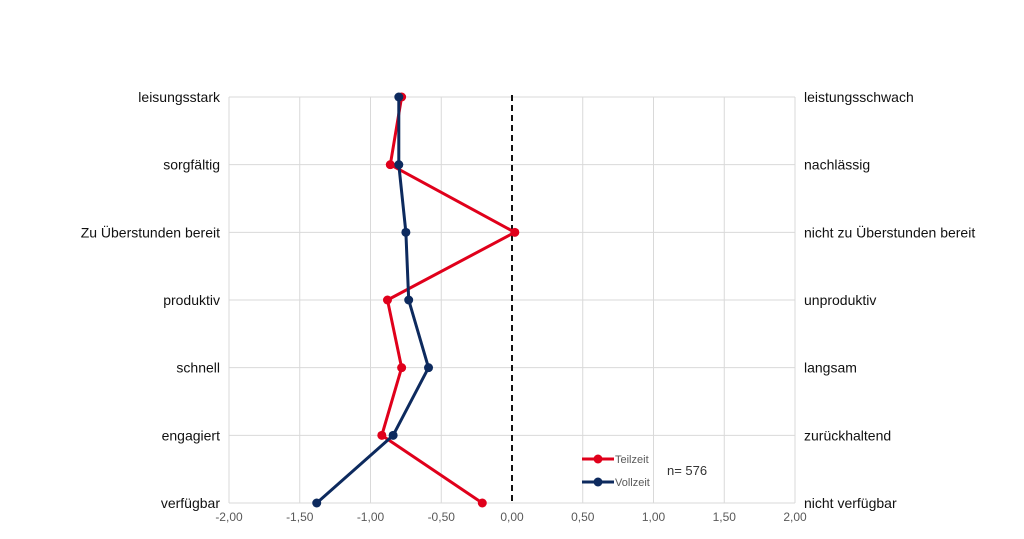 The image size is (1024, 539). I want to click on legend-marker-vollzeit, so click(598, 482).